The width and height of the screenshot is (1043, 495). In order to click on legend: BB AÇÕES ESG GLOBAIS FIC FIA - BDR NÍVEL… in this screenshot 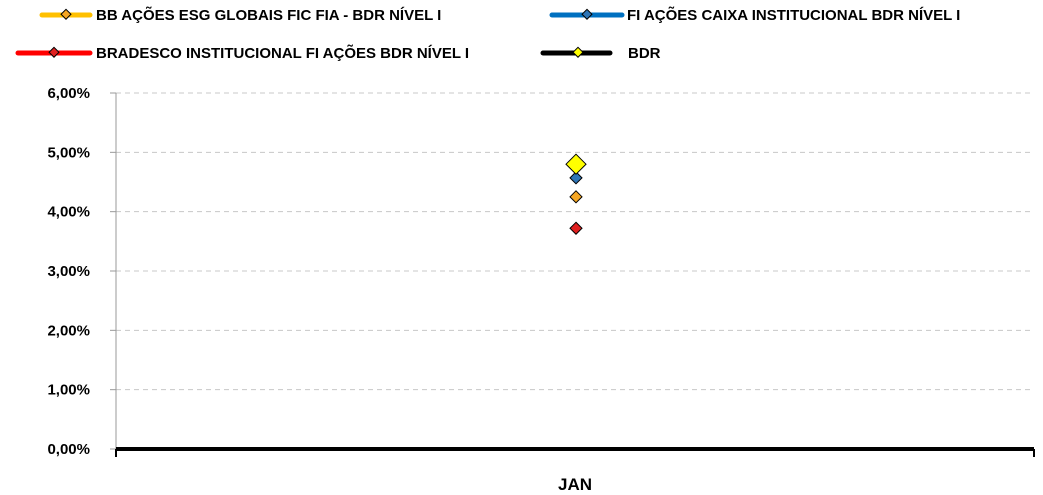, I will do `click(487, 34)`.